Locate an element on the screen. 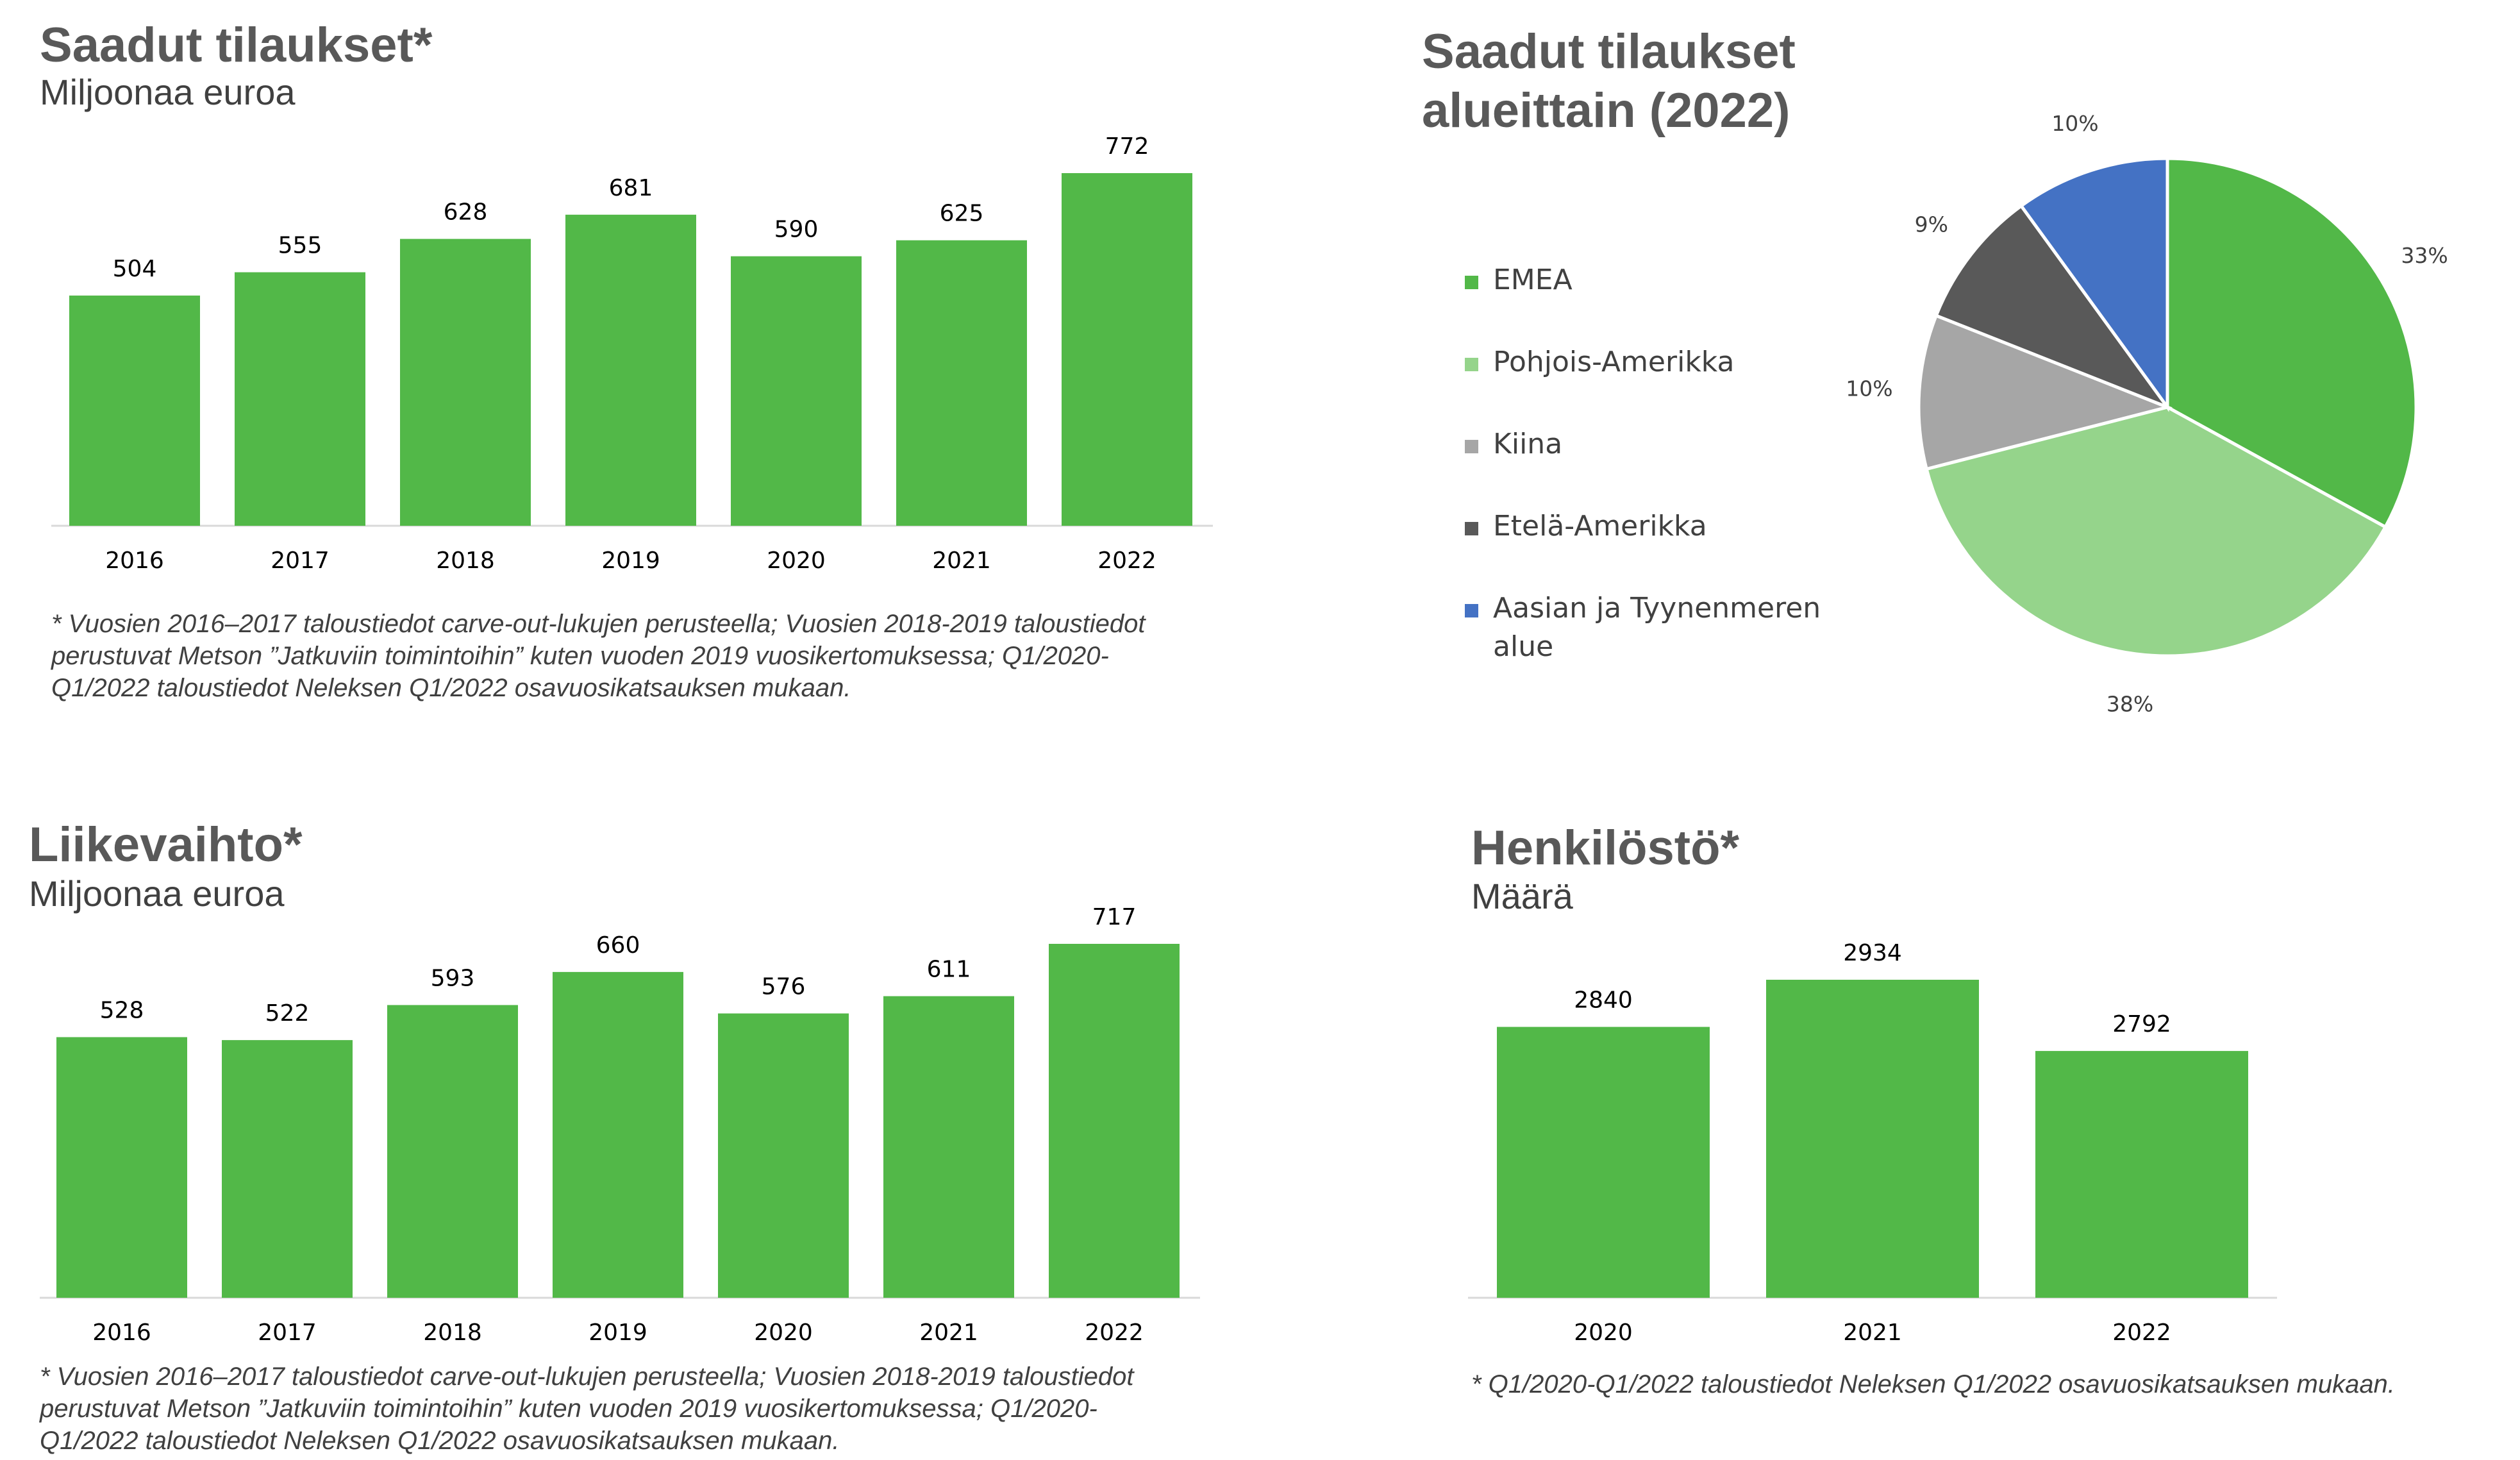  personnel-bar-2022 is located at coordinates (2141, 1174).